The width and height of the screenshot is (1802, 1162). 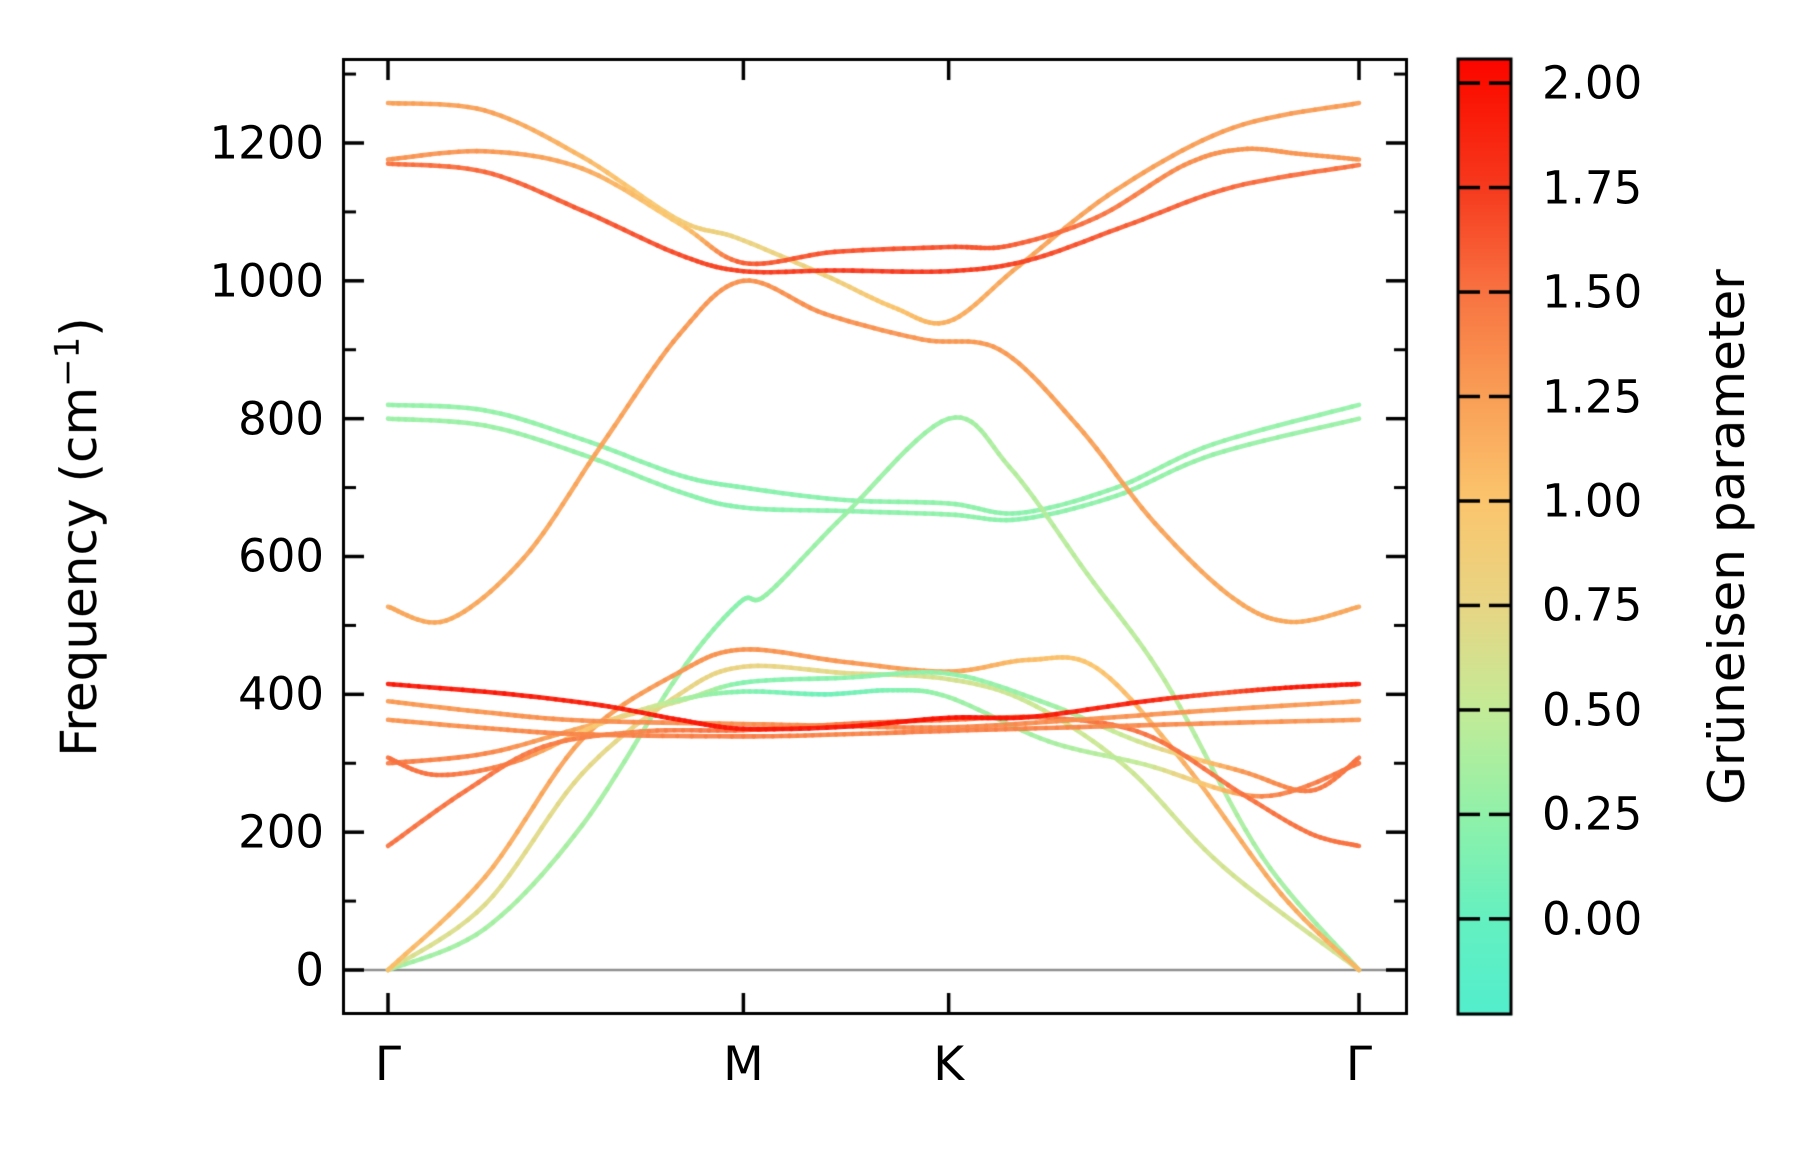 I want to click on y-tick-label: 0, so click(x=309, y=970).